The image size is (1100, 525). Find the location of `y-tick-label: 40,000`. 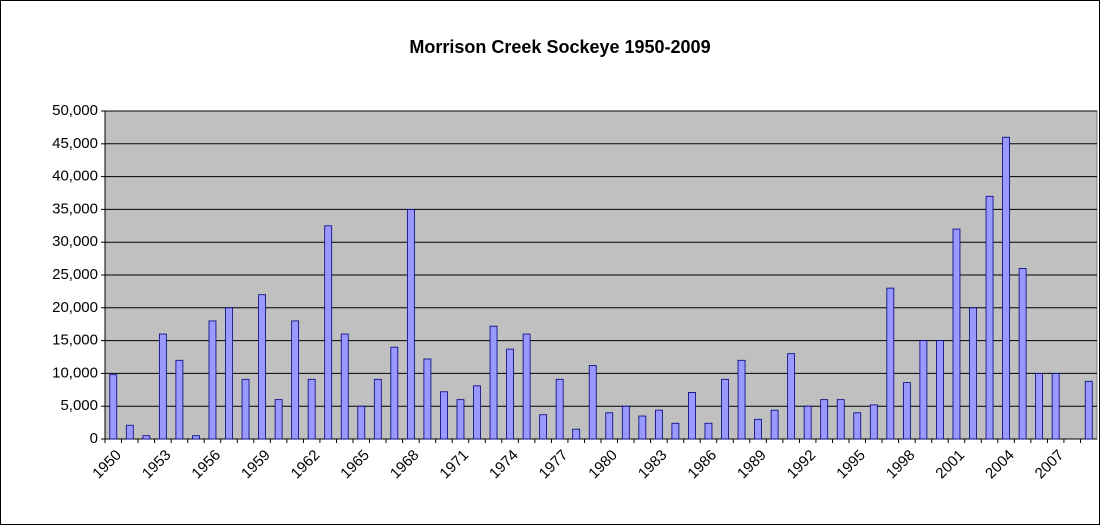

y-tick-label: 40,000 is located at coordinates (75, 176).